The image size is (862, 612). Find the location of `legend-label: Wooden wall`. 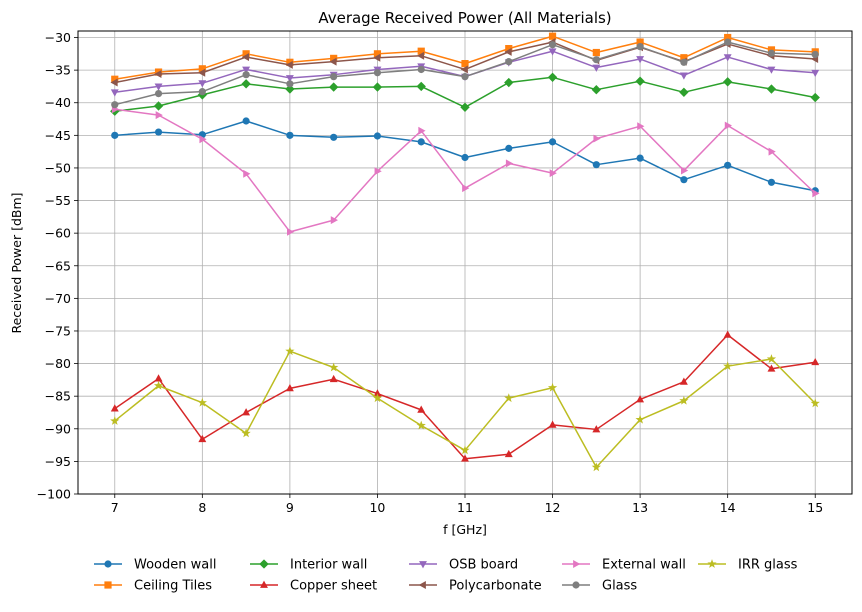

legend-label: Wooden wall is located at coordinates (175, 565).